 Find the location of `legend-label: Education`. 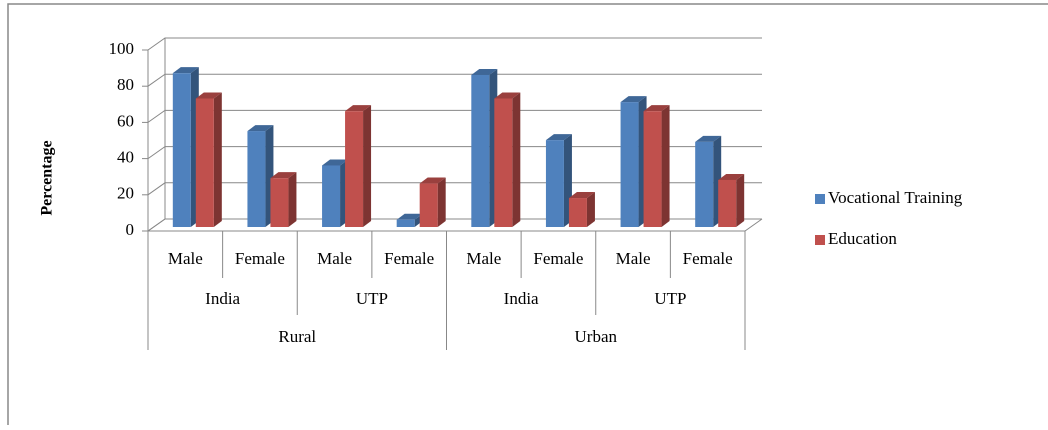

legend-label: Education is located at coordinates (862, 238).